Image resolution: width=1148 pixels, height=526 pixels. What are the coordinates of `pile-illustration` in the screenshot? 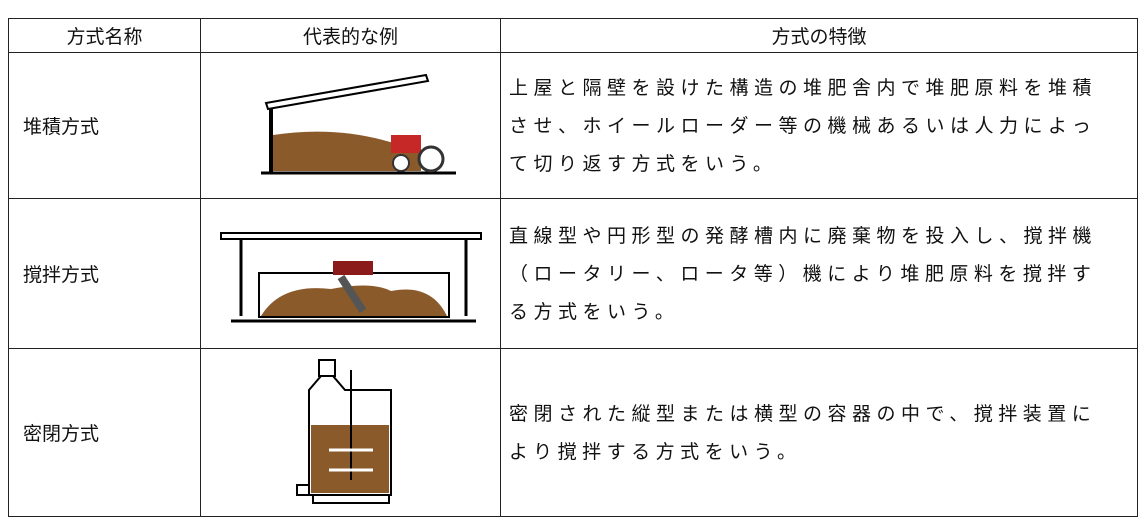 It's located at (358, 124).